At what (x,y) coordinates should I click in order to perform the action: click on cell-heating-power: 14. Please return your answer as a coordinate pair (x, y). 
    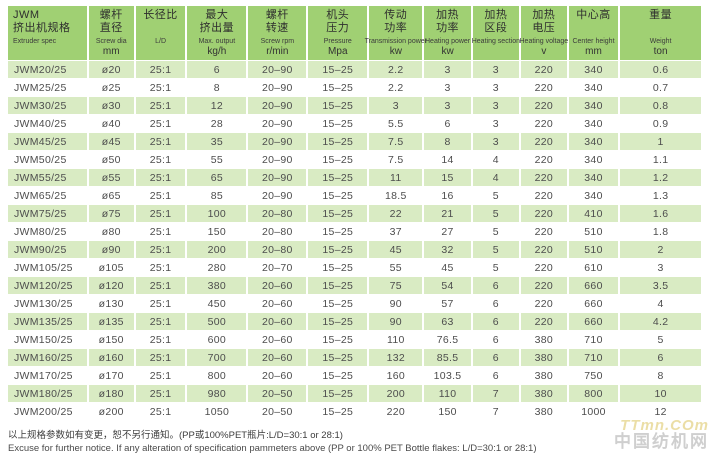
    Looking at the image, I should click on (447, 159).